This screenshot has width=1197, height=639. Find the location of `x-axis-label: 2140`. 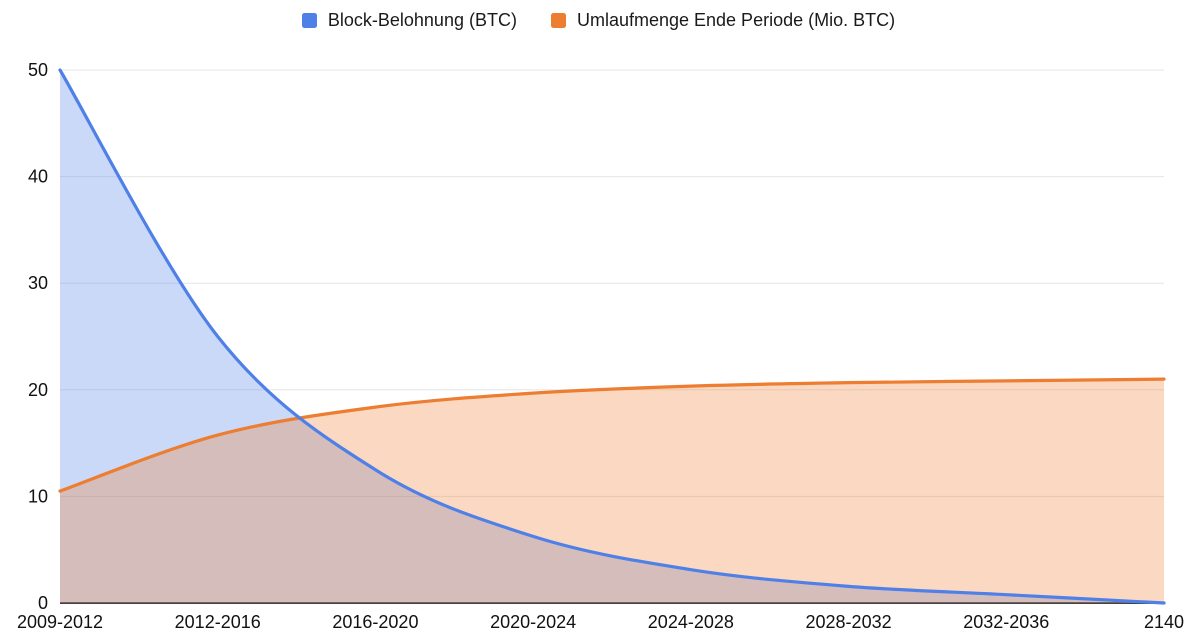

x-axis-label: 2140 is located at coordinates (1164, 622).